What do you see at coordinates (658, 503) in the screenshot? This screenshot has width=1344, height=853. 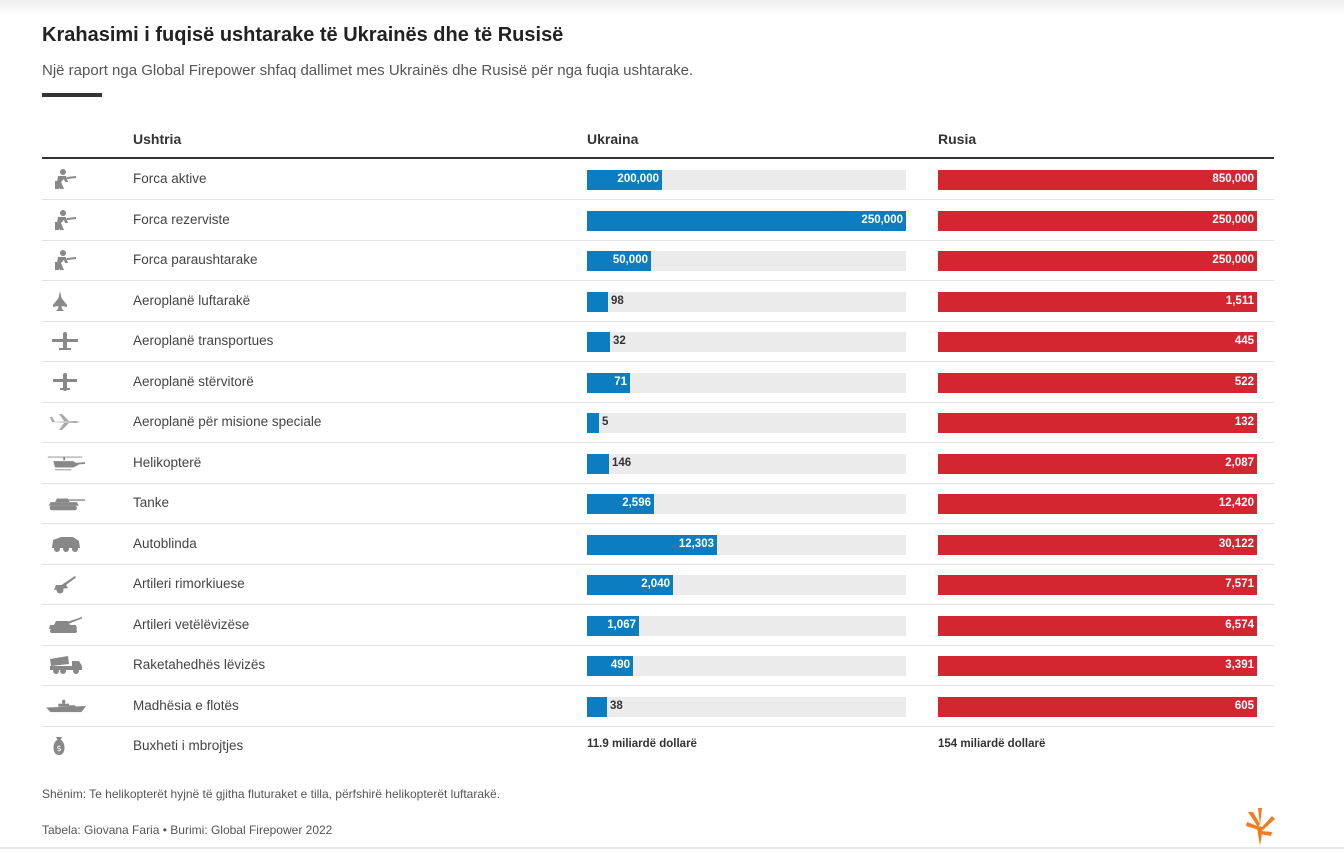 I see `table-row: Tanke 2,596 12,420` at bounding box center [658, 503].